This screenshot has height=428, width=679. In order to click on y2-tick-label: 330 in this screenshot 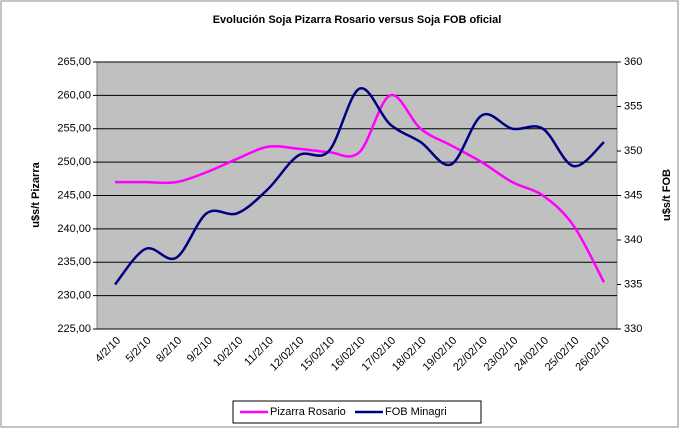, I will do `click(633, 329)`.